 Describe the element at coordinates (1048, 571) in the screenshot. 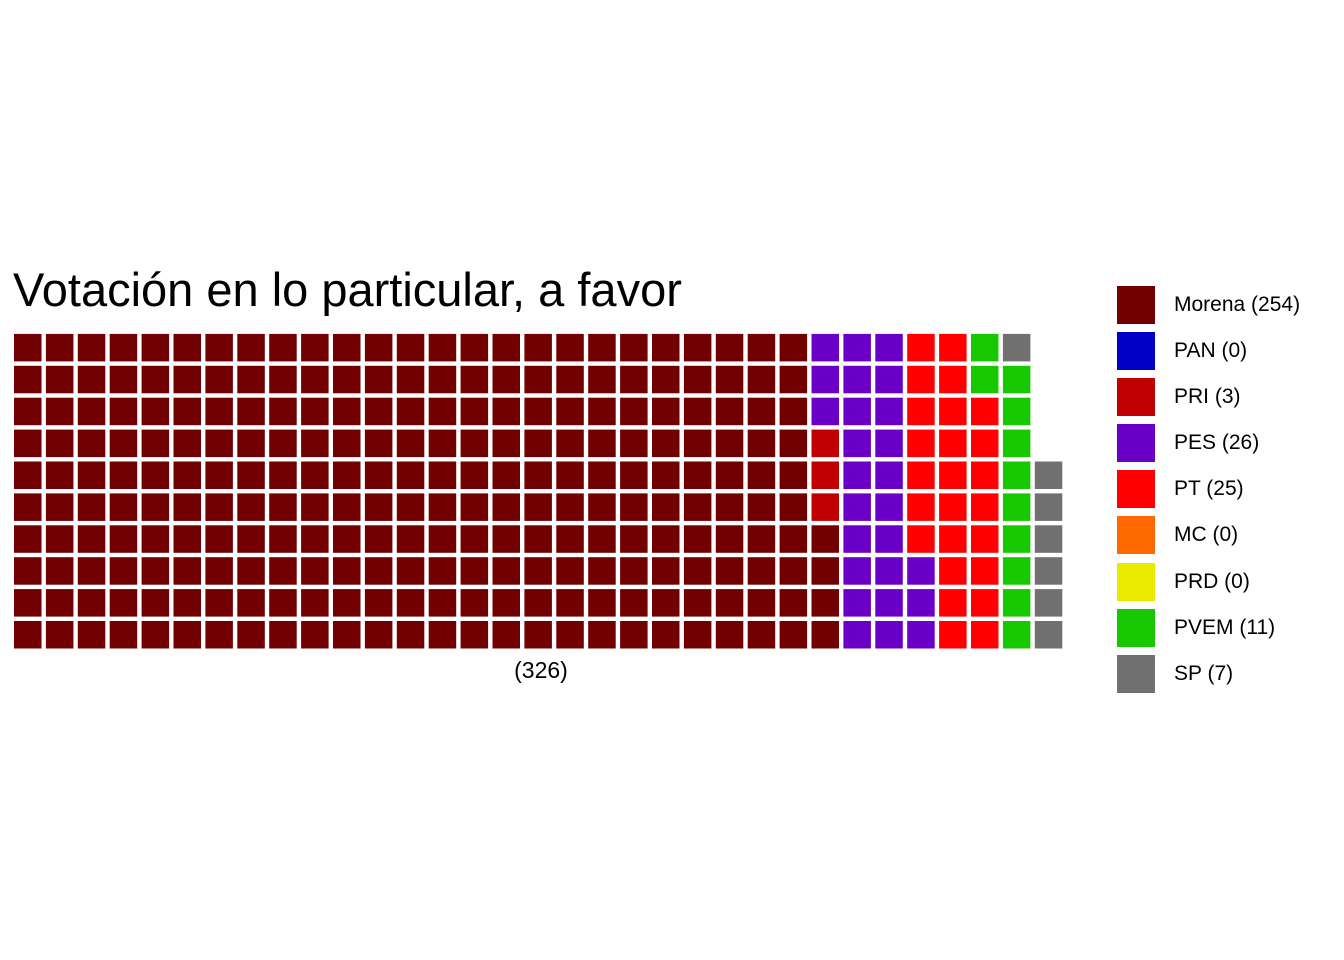

I see `waffle-cell-sp` at that location.